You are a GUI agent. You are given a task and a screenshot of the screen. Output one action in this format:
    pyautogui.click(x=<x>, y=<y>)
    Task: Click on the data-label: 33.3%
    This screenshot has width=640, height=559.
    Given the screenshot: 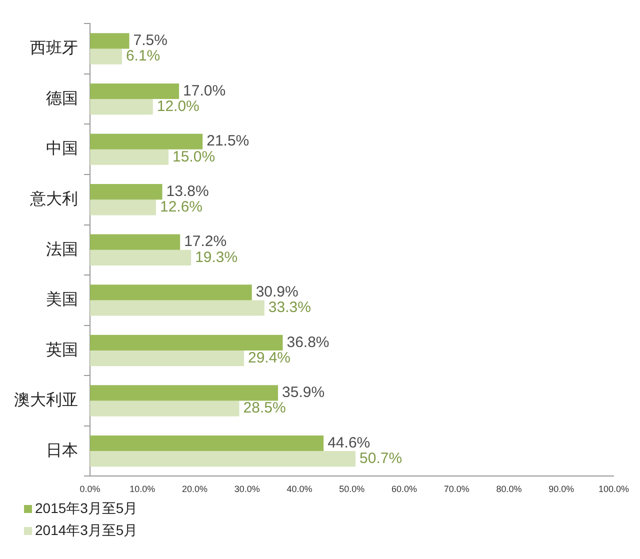 What is the action you would take?
    pyautogui.click(x=289, y=307)
    